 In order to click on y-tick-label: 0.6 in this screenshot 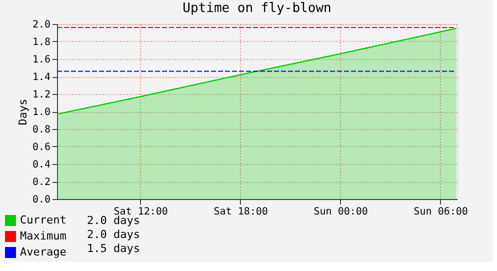, I will do `click(41, 147)`.